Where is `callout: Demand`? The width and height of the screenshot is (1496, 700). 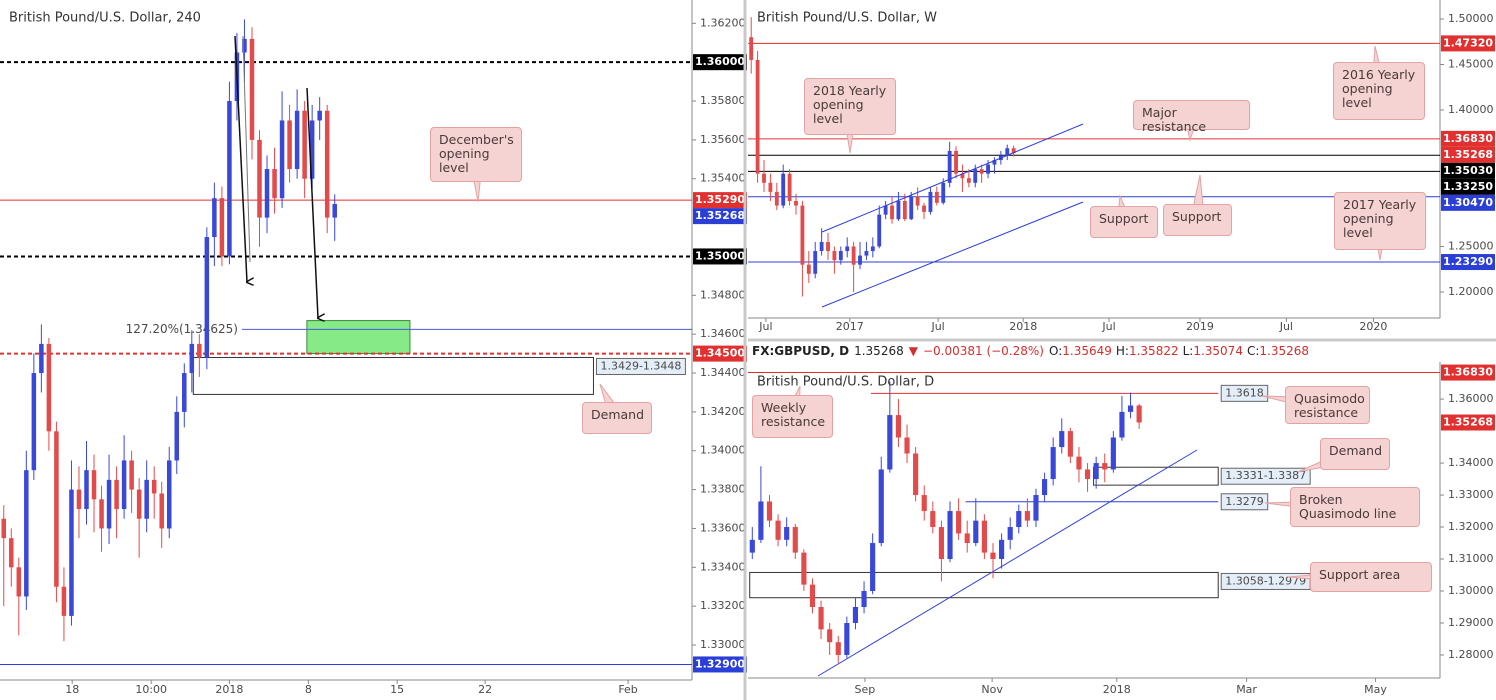 callout: Demand is located at coordinates (617, 418).